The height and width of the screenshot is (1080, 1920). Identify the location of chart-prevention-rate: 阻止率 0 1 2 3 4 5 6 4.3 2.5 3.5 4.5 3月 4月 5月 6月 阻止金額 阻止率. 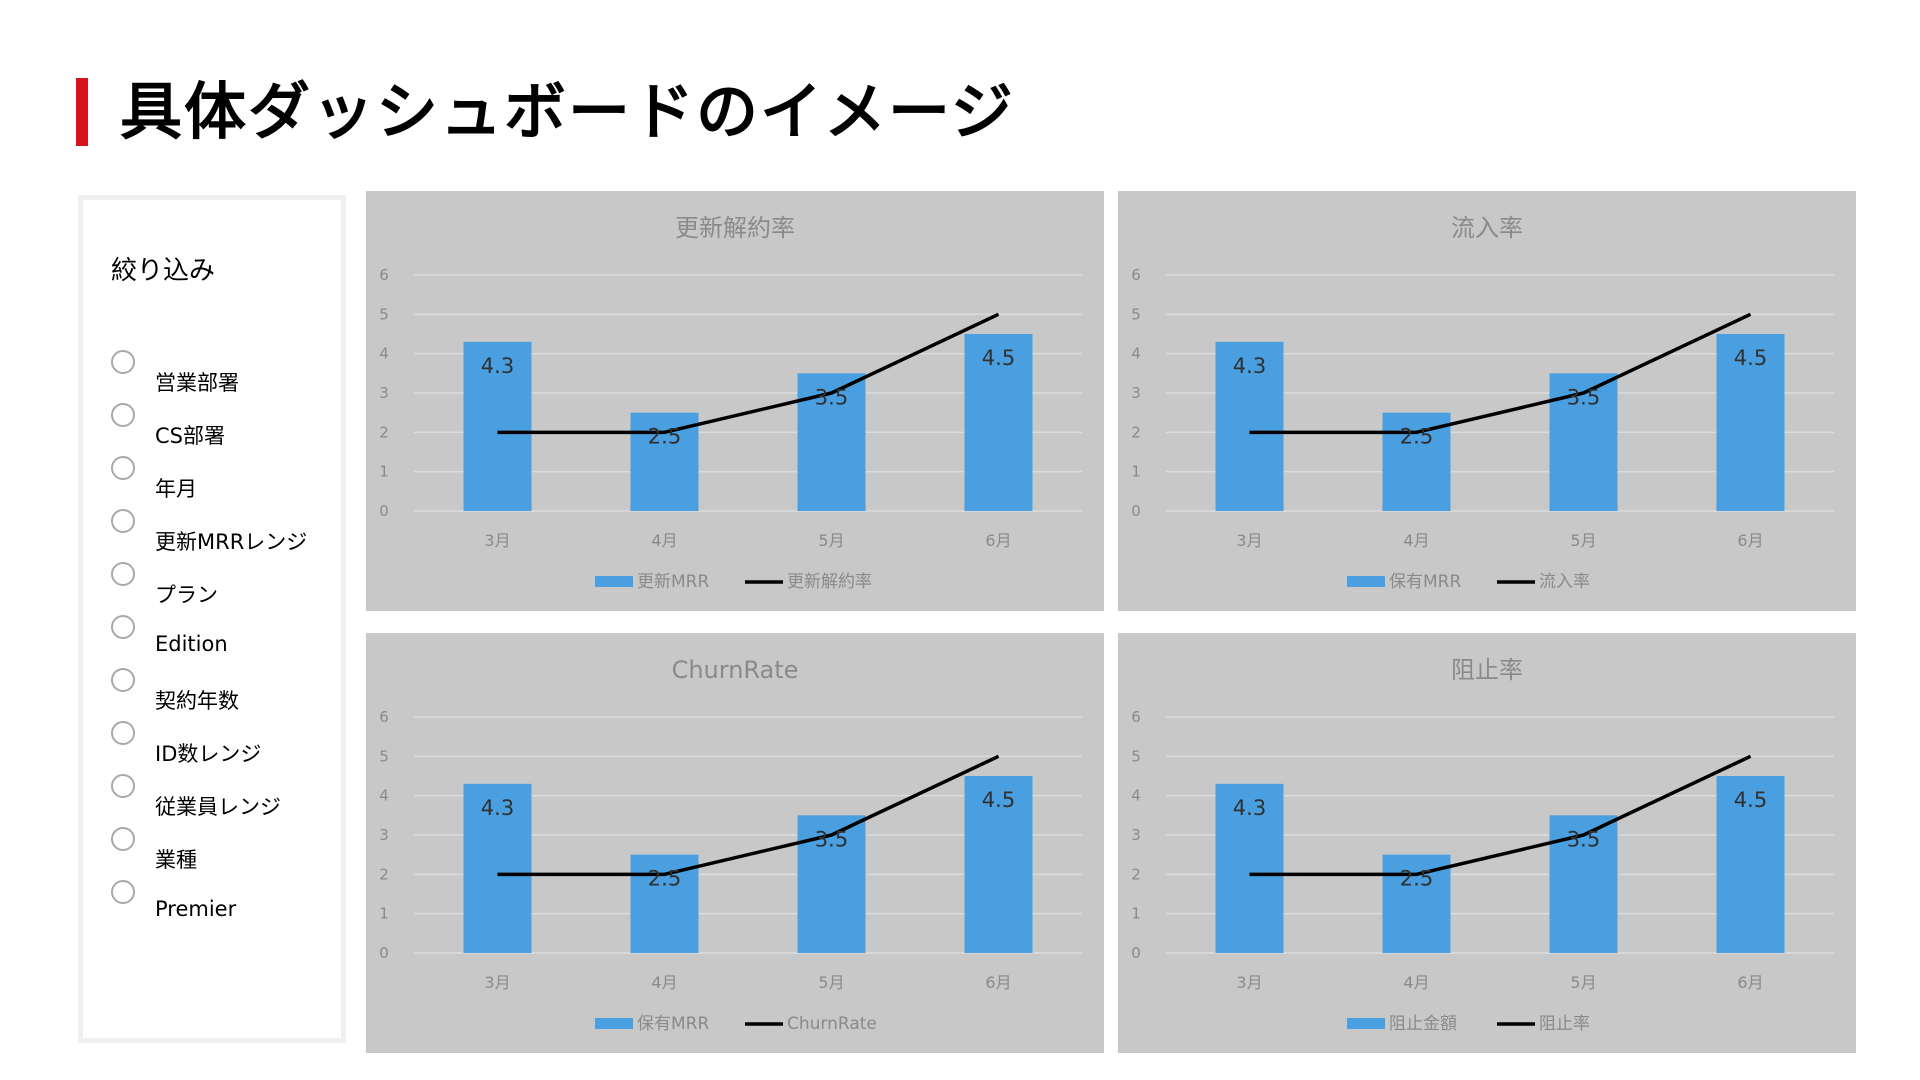
(1487, 843).